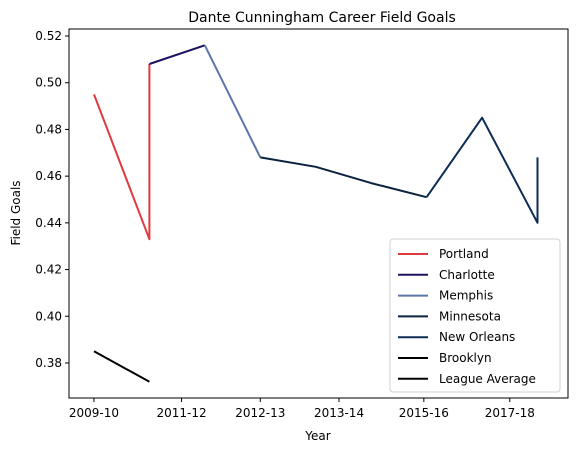 The image size is (579, 453). Describe the element at coordinates (48, 129) in the screenshot. I see `y-tick-label: 0.48` at that location.